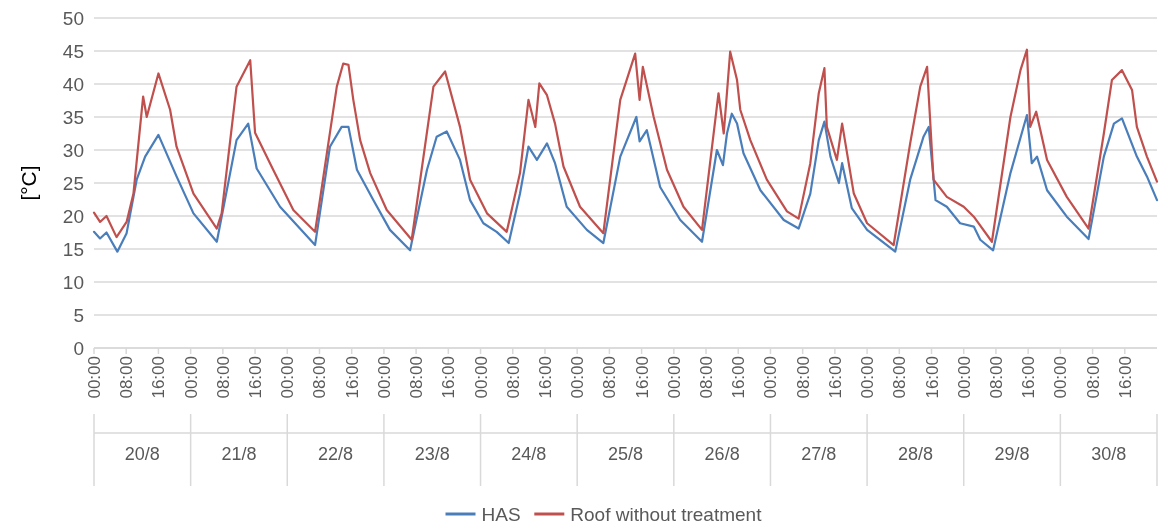 The image size is (1166, 524). Describe the element at coordinates (666, 513) in the screenshot. I see `legend-label: Roof without treatment` at that location.